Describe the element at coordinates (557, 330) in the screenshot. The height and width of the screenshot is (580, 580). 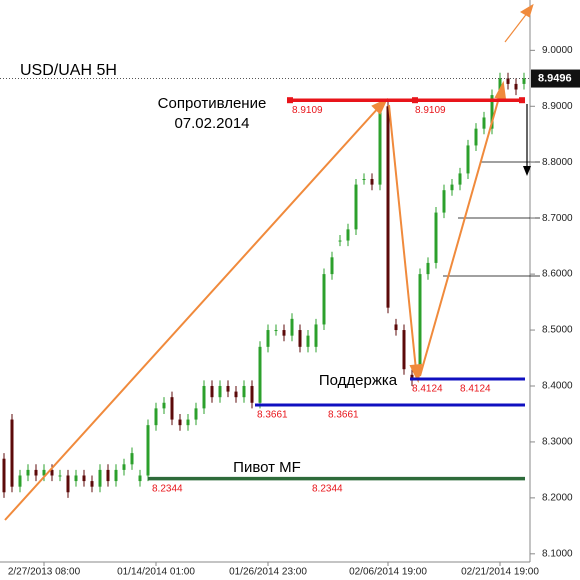
I see `y-tick-label: 8.5000` at that location.